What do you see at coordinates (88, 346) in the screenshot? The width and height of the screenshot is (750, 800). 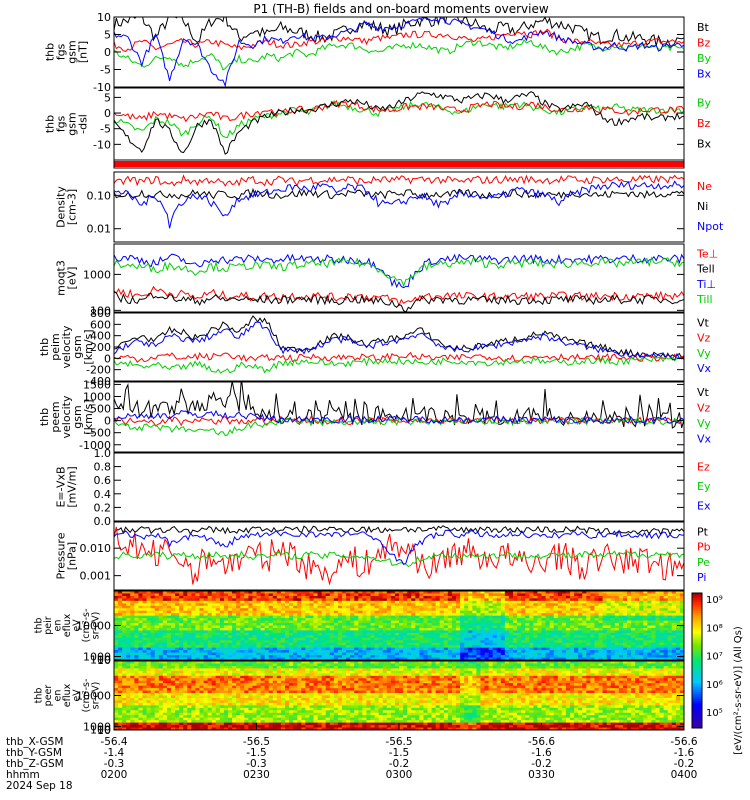 I see `y-axis-label: [km/s]` at bounding box center [88, 346].